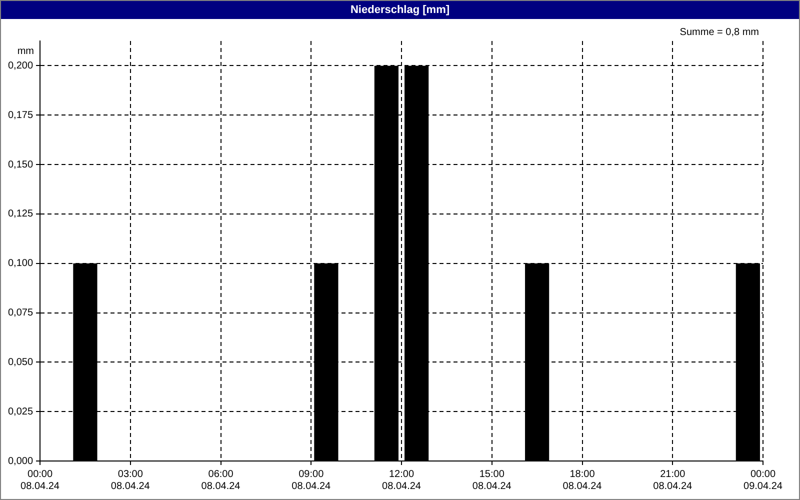 This screenshot has height=500, width=800. What do you see at coordinates (400, 10) in the screenshot?
I see `chart-title: Niederschlag [mm]` at bounding box center [400, 10].